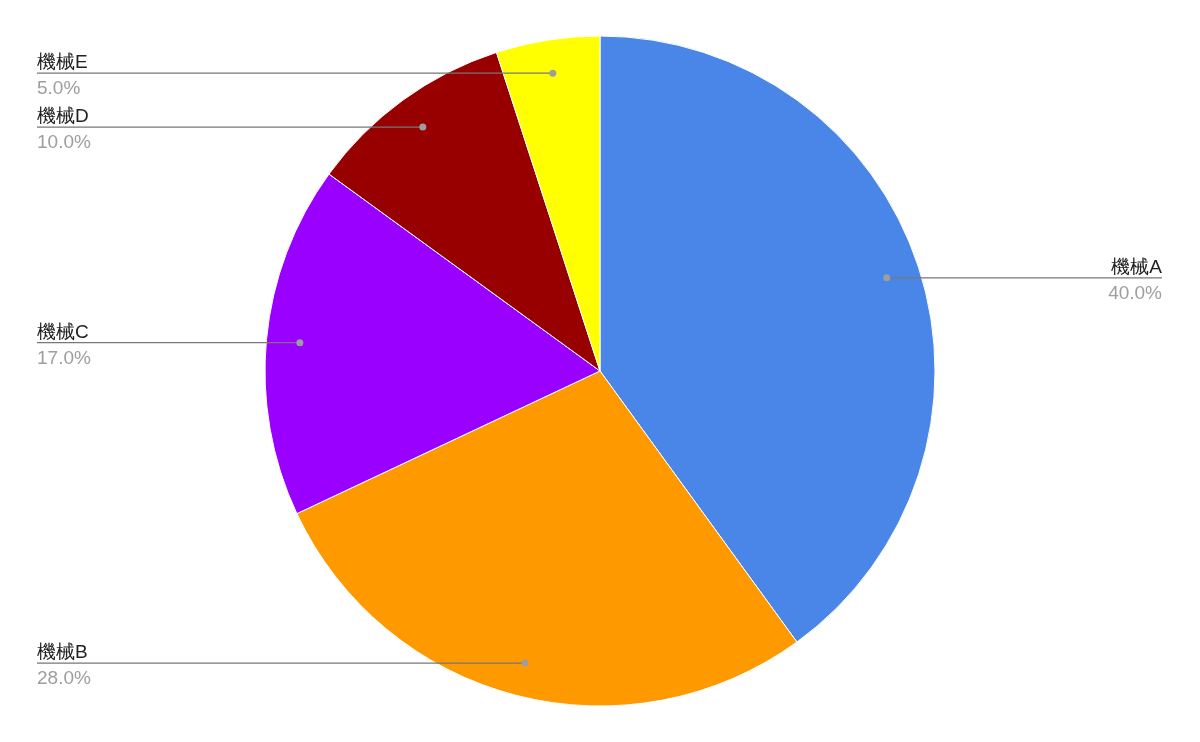 This screenshot has width=1200, height=742. What do you see at coordinates (1137, 266) in the screenshot?
I see `slice-label: 機械A` at bounding box center [1137, 266].